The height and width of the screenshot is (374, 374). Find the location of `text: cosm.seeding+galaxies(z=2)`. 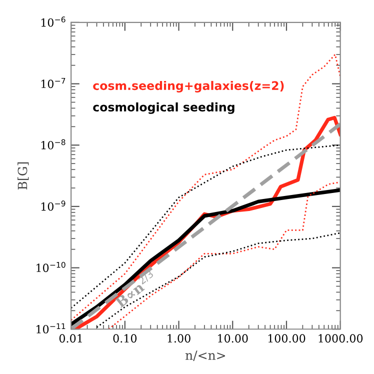

text: cosm.seeding+galaxies(z=2) is located at coordinates (188, 86).